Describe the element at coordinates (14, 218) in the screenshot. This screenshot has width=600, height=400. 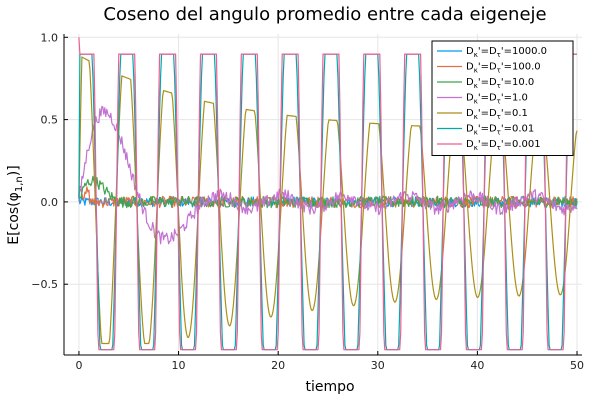
I see `y-axis-title-main: E[cos(φ` at that location.